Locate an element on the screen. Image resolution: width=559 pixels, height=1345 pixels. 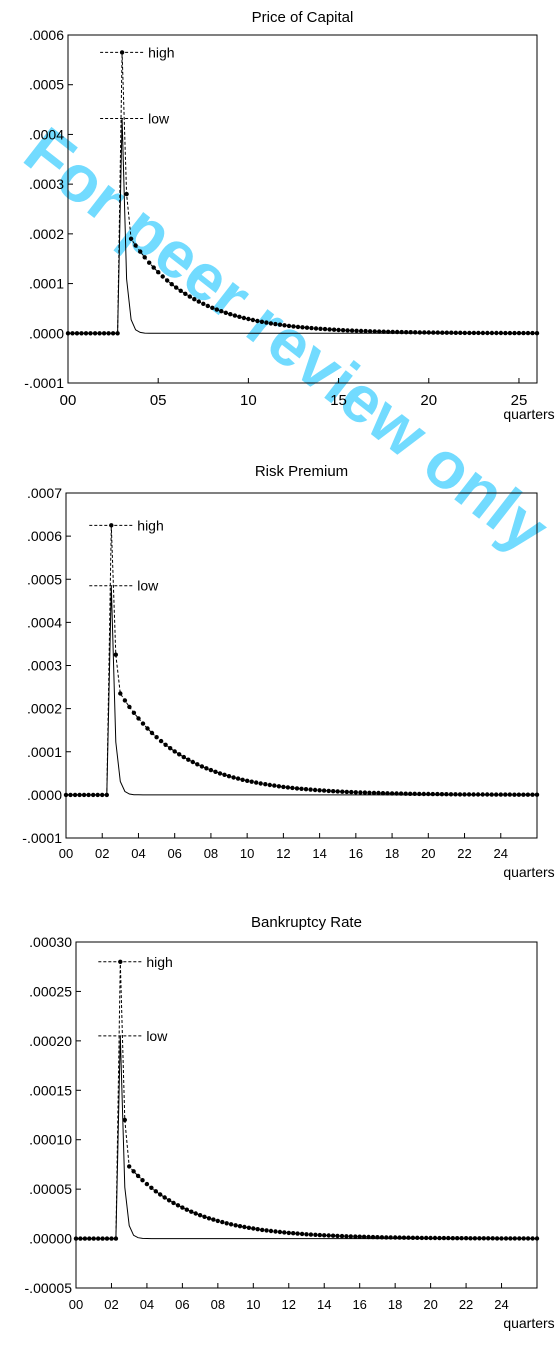
x-tick-label: 15 is located at coordinates (338, 400).